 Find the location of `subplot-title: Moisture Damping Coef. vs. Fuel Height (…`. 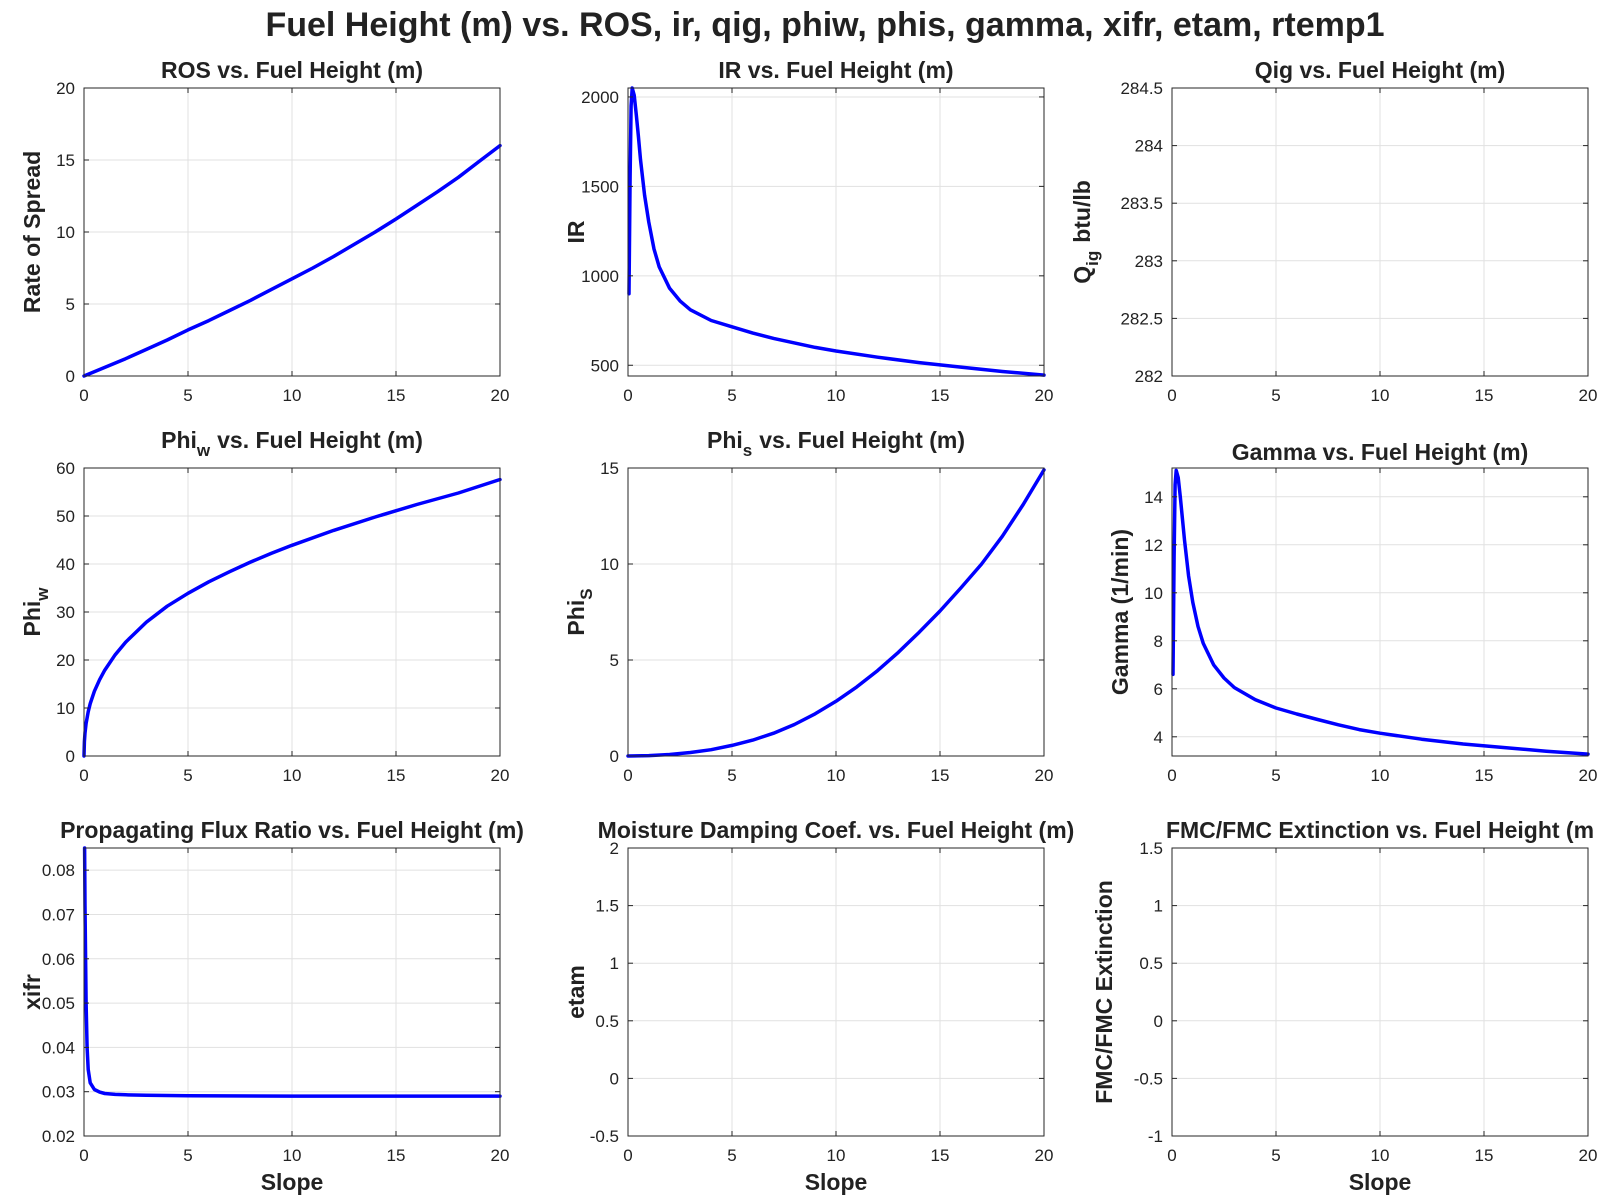

subplot-title: Moisture Damping Coef. vs. Fuel Height (… is located at coordinates (836, 830).